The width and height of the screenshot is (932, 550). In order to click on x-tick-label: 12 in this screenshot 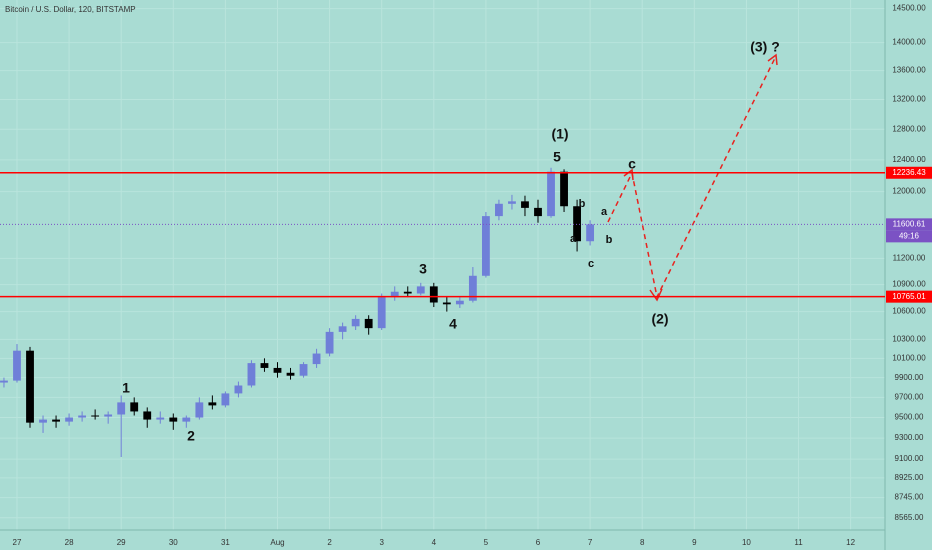, I will do `click(850, 542)`.